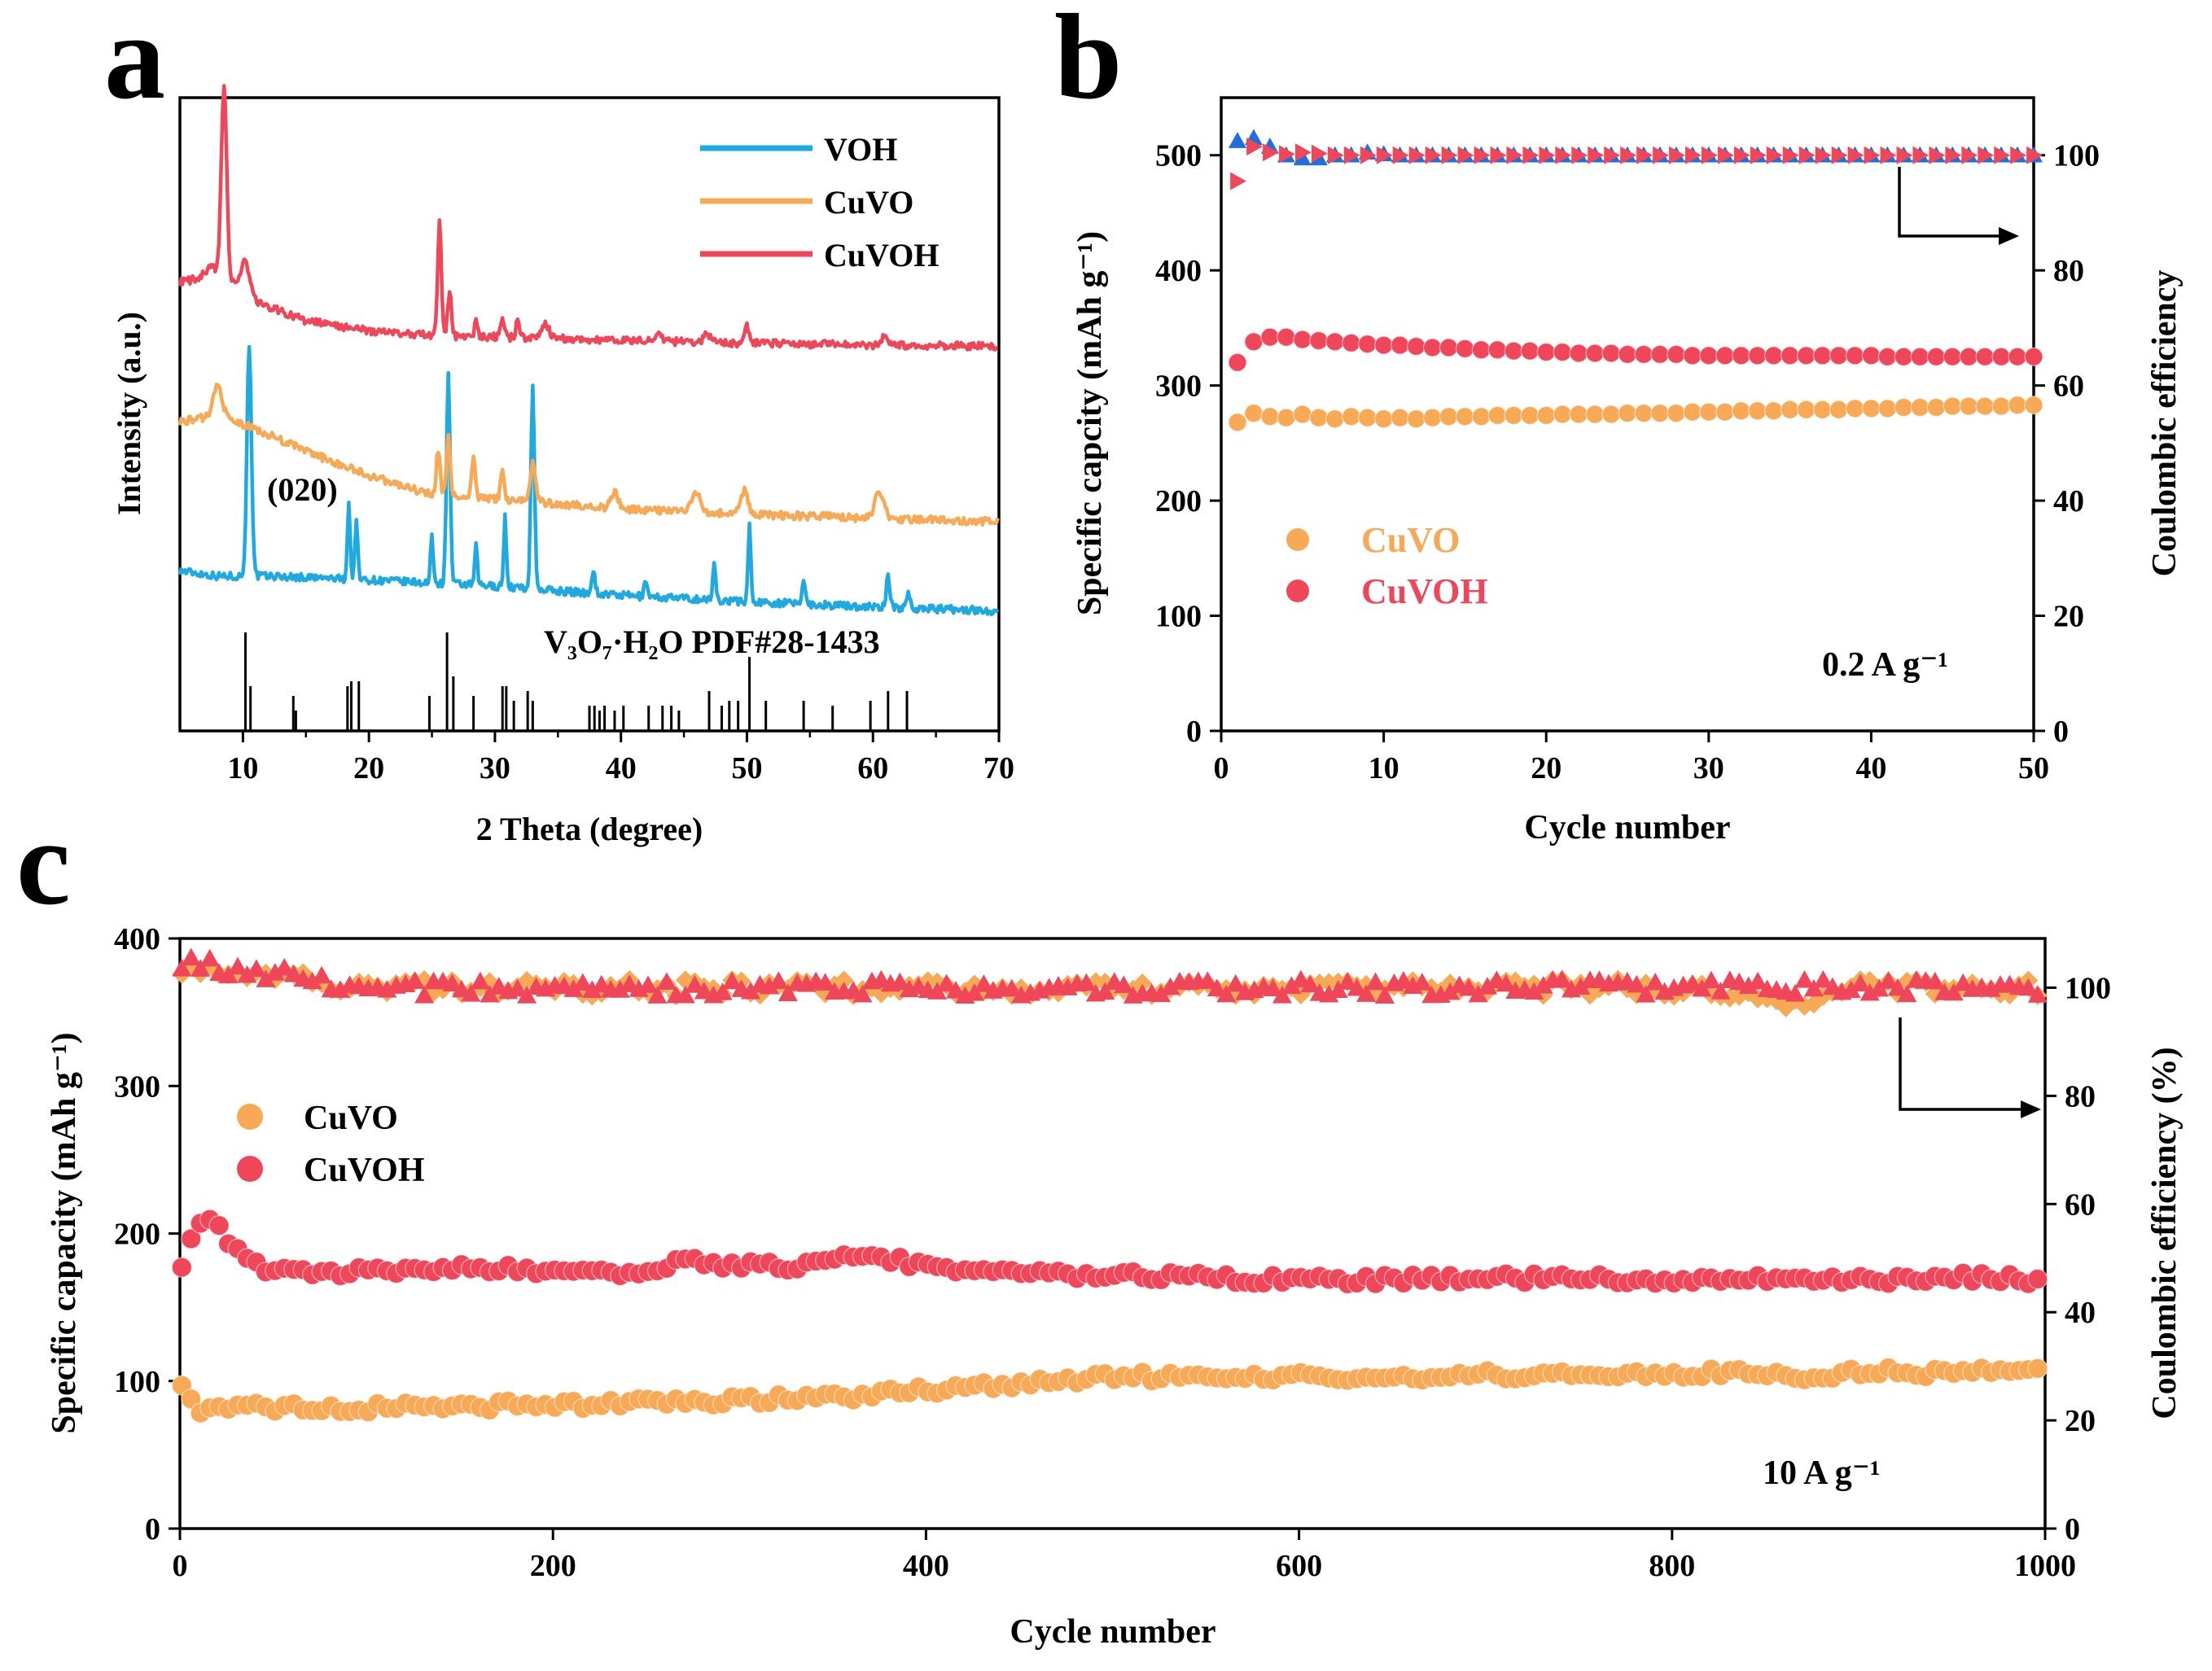 This screenshot has height=1671, width=2212. I want to click on y2-tick-label: 0, so click(2072, 1529).